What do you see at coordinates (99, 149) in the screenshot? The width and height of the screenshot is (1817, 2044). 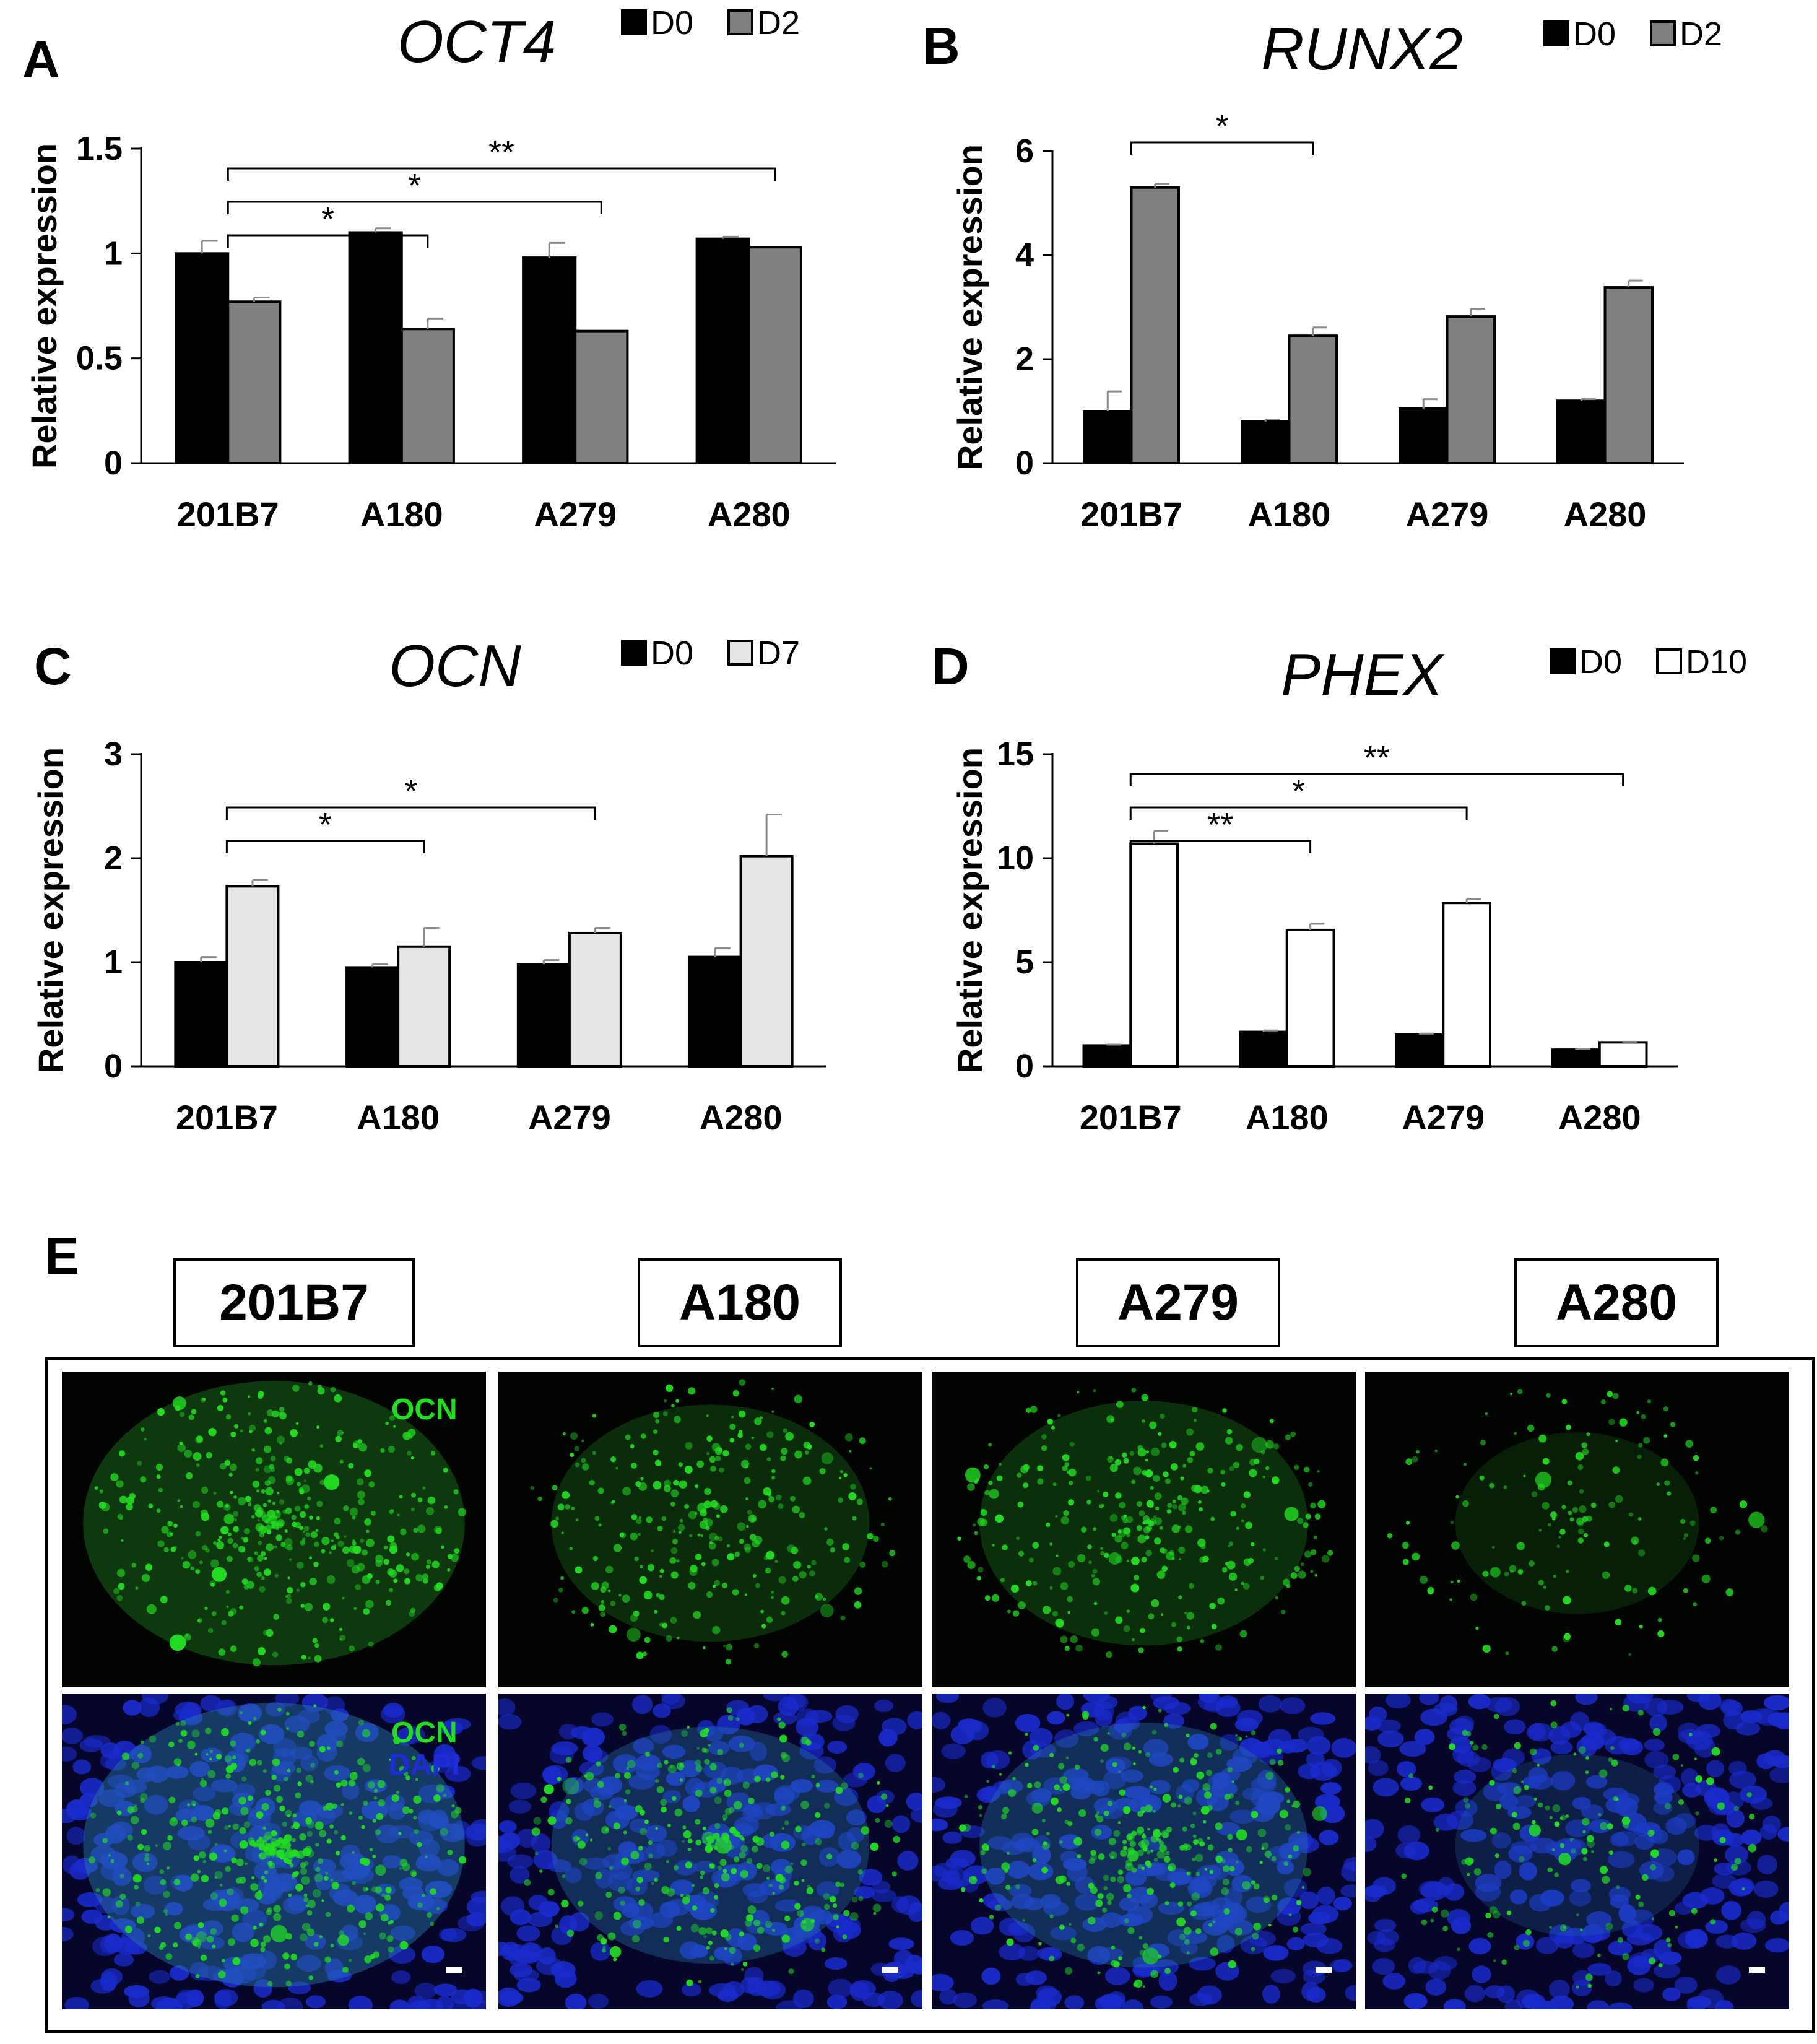 I see `panel-a-y-tick-label: 1.5` at bounding box center [99, 149].